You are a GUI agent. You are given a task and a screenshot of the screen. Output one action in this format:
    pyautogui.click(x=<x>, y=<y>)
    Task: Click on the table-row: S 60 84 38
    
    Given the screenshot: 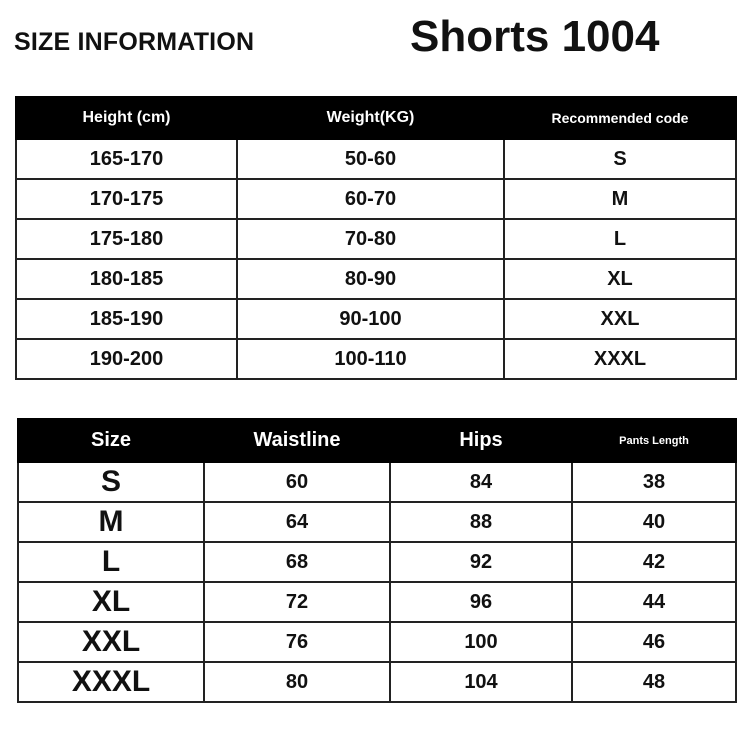 What is the action you would take?
    pyautogui.click(x=377, y=482)
    